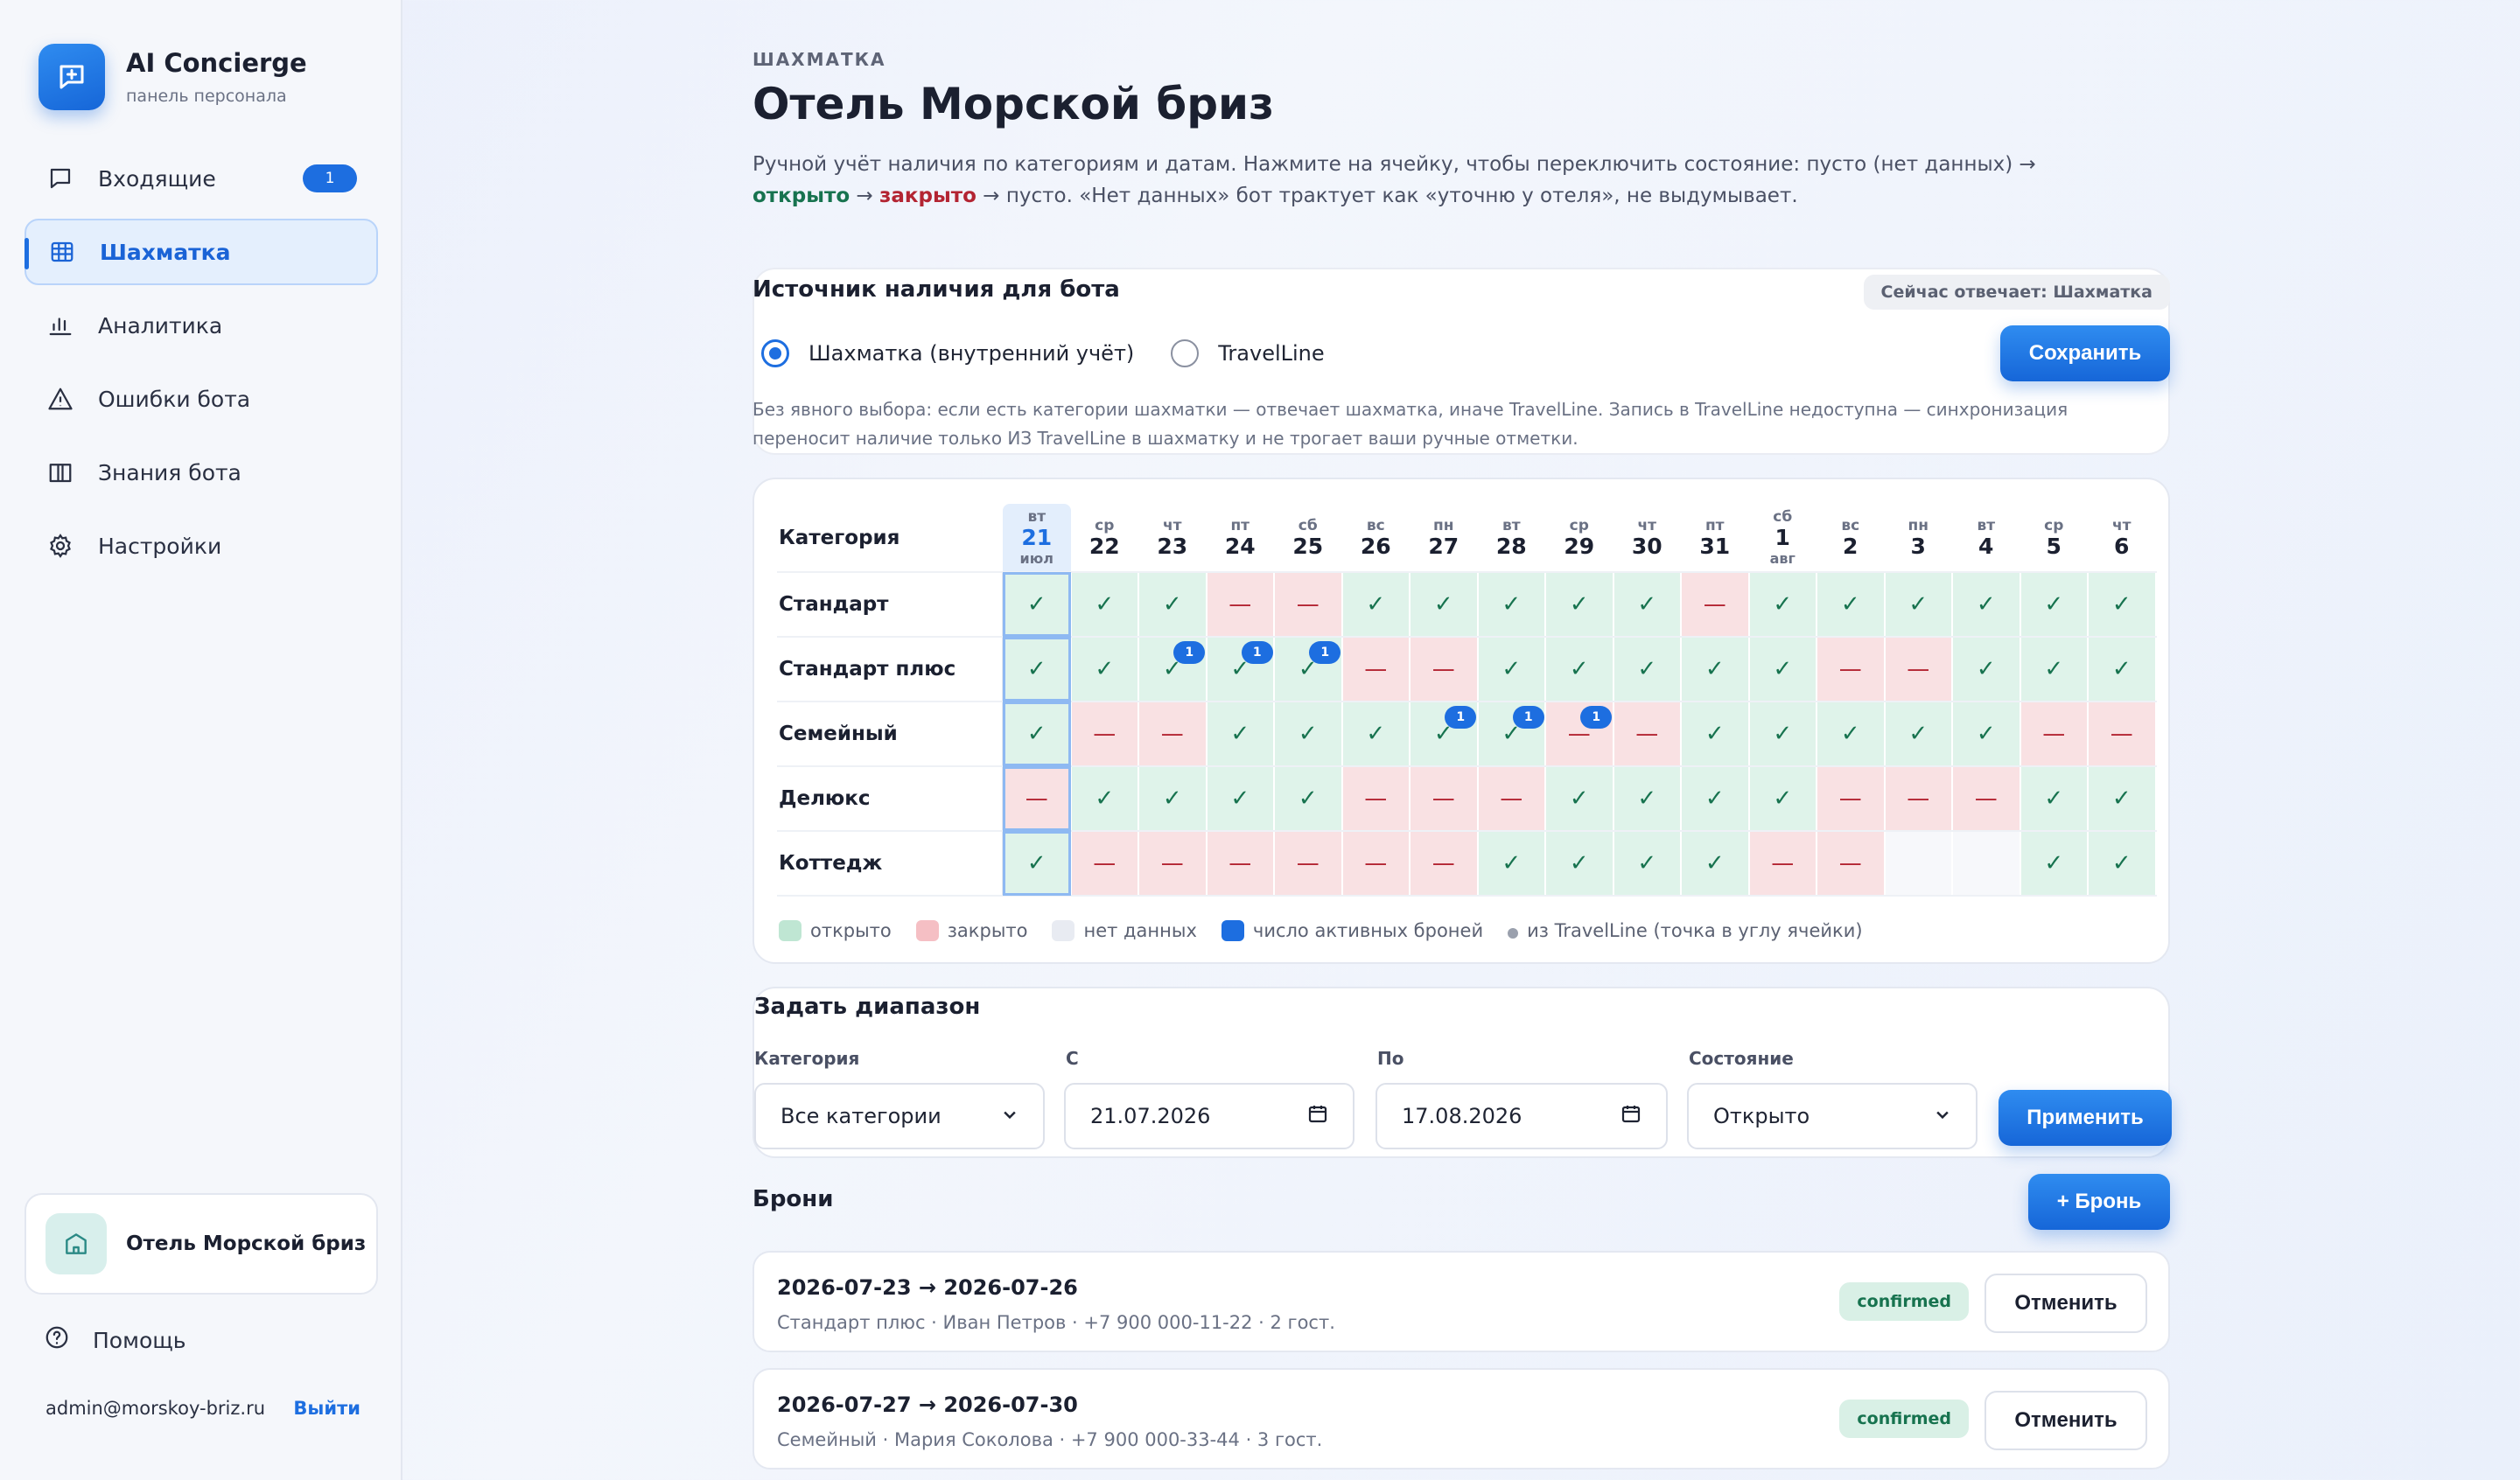  What do you see at coordinates (201, 1244) in the screenshot?
I see `hotel-switcher: Отель Морской бриз` at bounding box center [201, 1244].